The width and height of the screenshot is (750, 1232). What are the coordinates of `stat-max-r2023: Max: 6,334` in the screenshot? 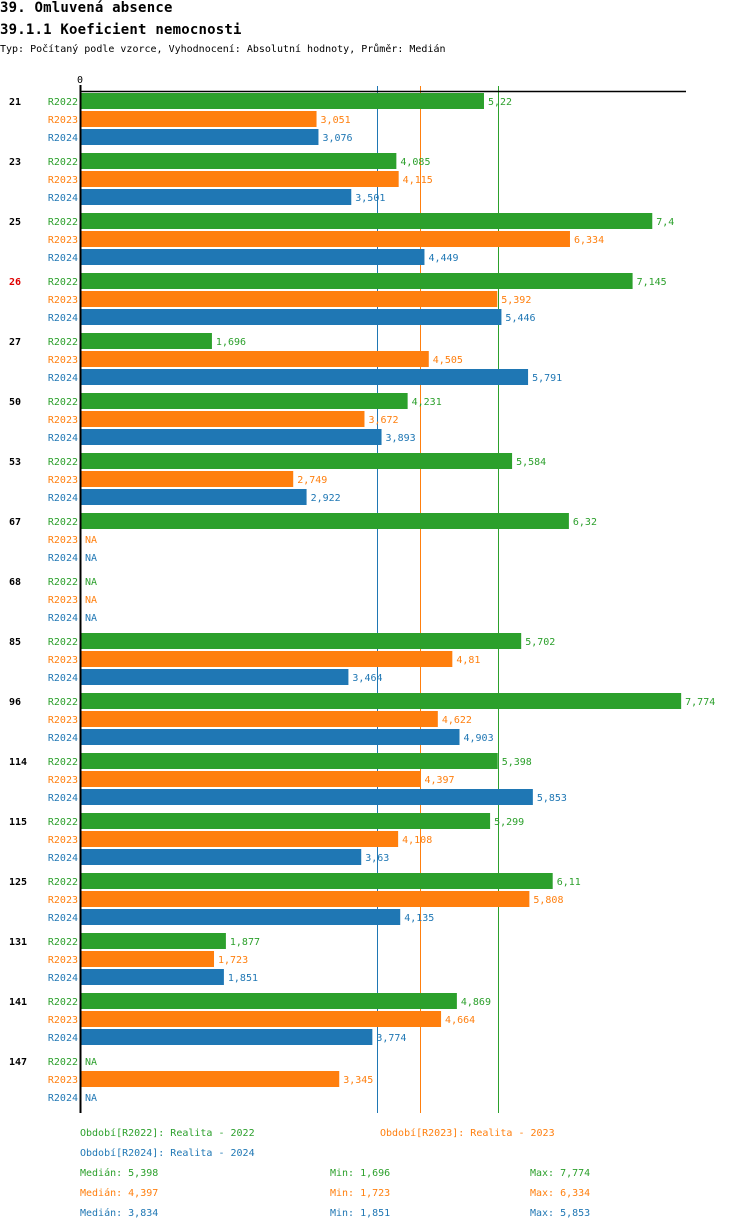 It's located at (560, 1193).